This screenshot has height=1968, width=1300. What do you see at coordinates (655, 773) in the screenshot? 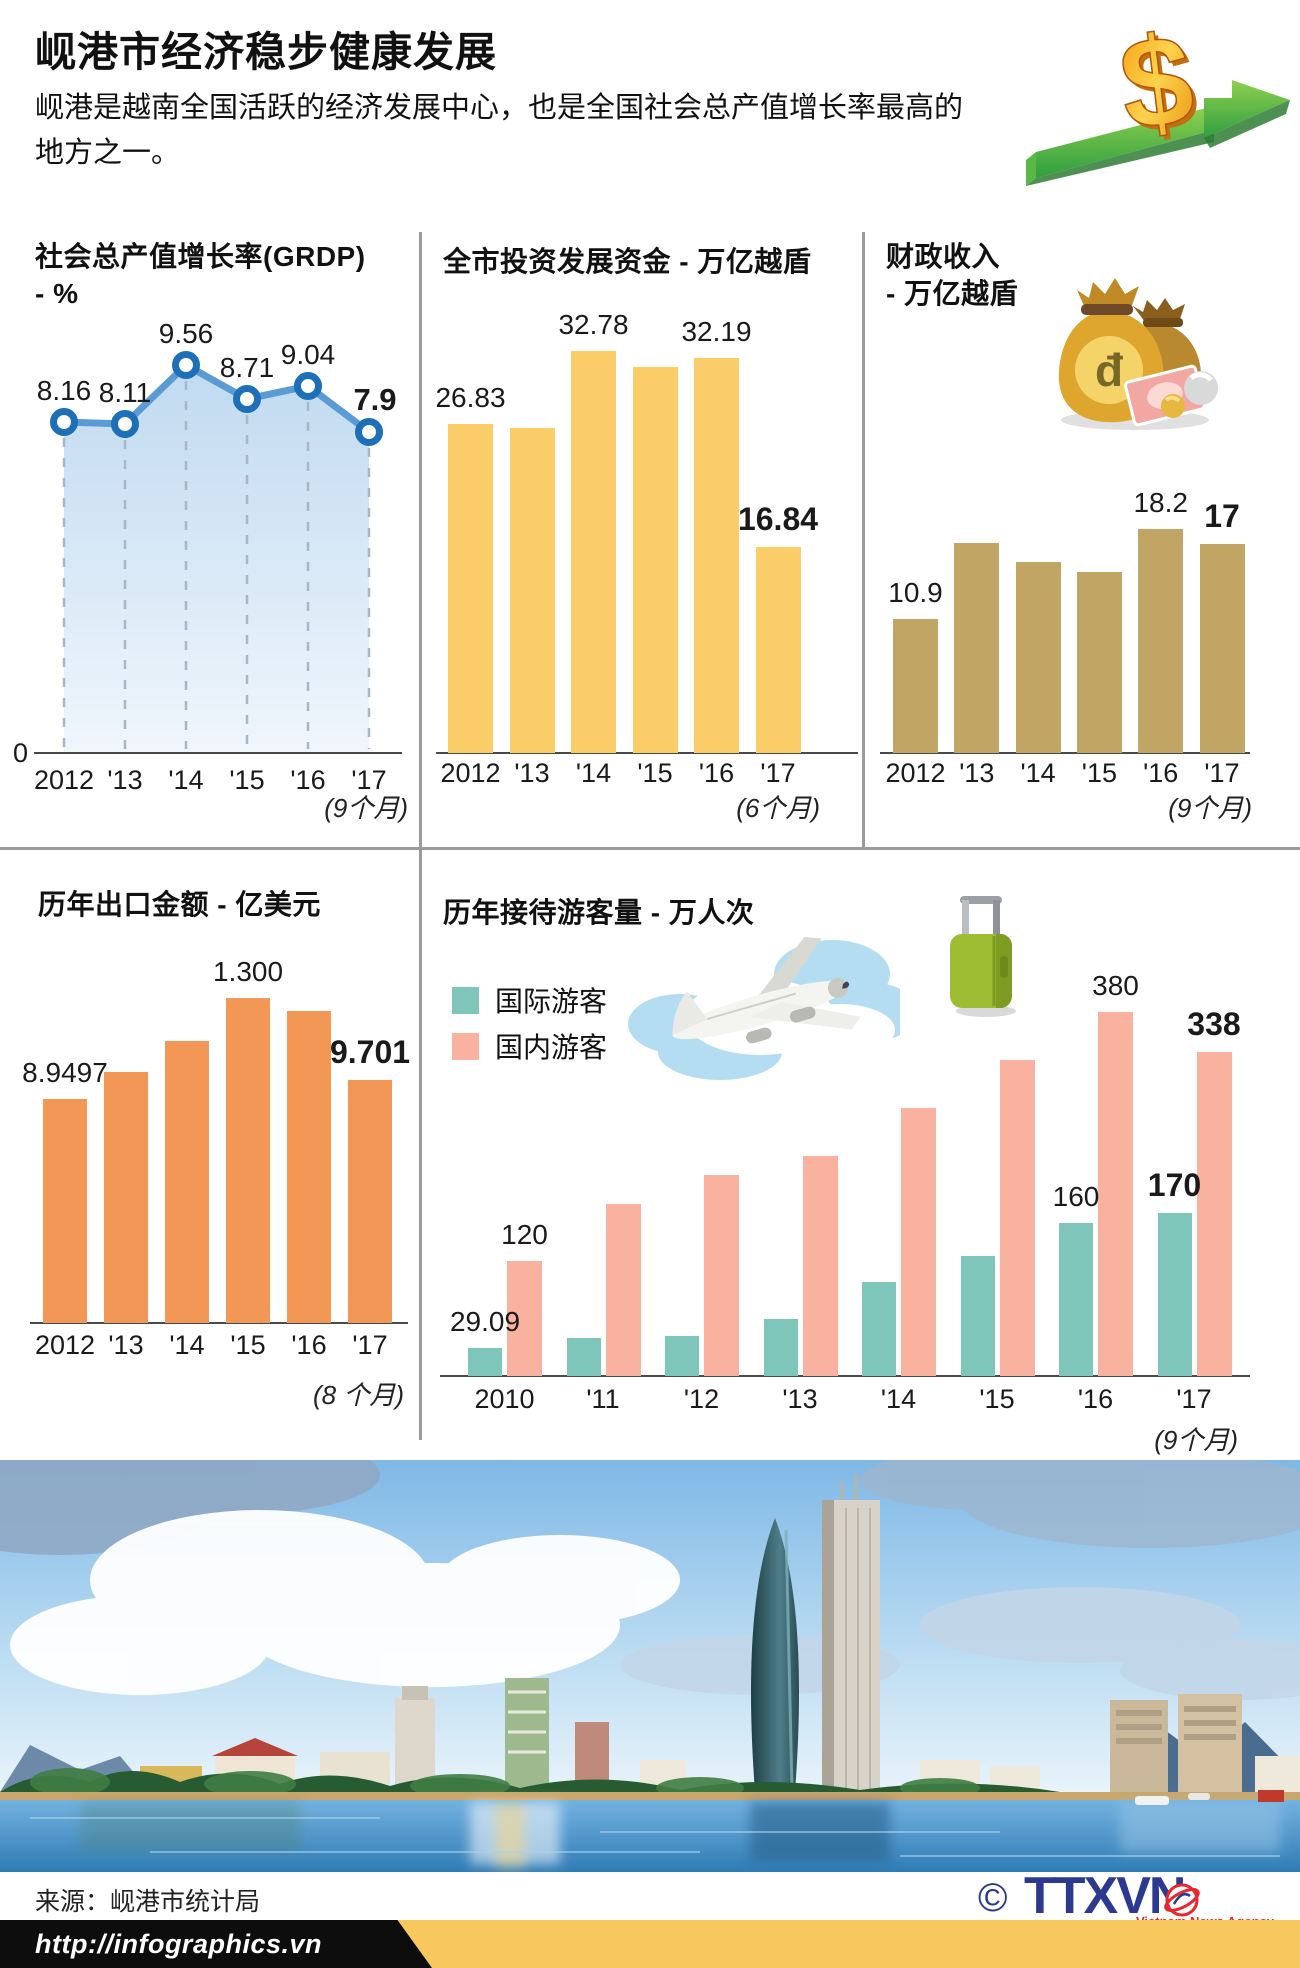
I see `investment-year-label: '15` at bounding box center [655, 773].